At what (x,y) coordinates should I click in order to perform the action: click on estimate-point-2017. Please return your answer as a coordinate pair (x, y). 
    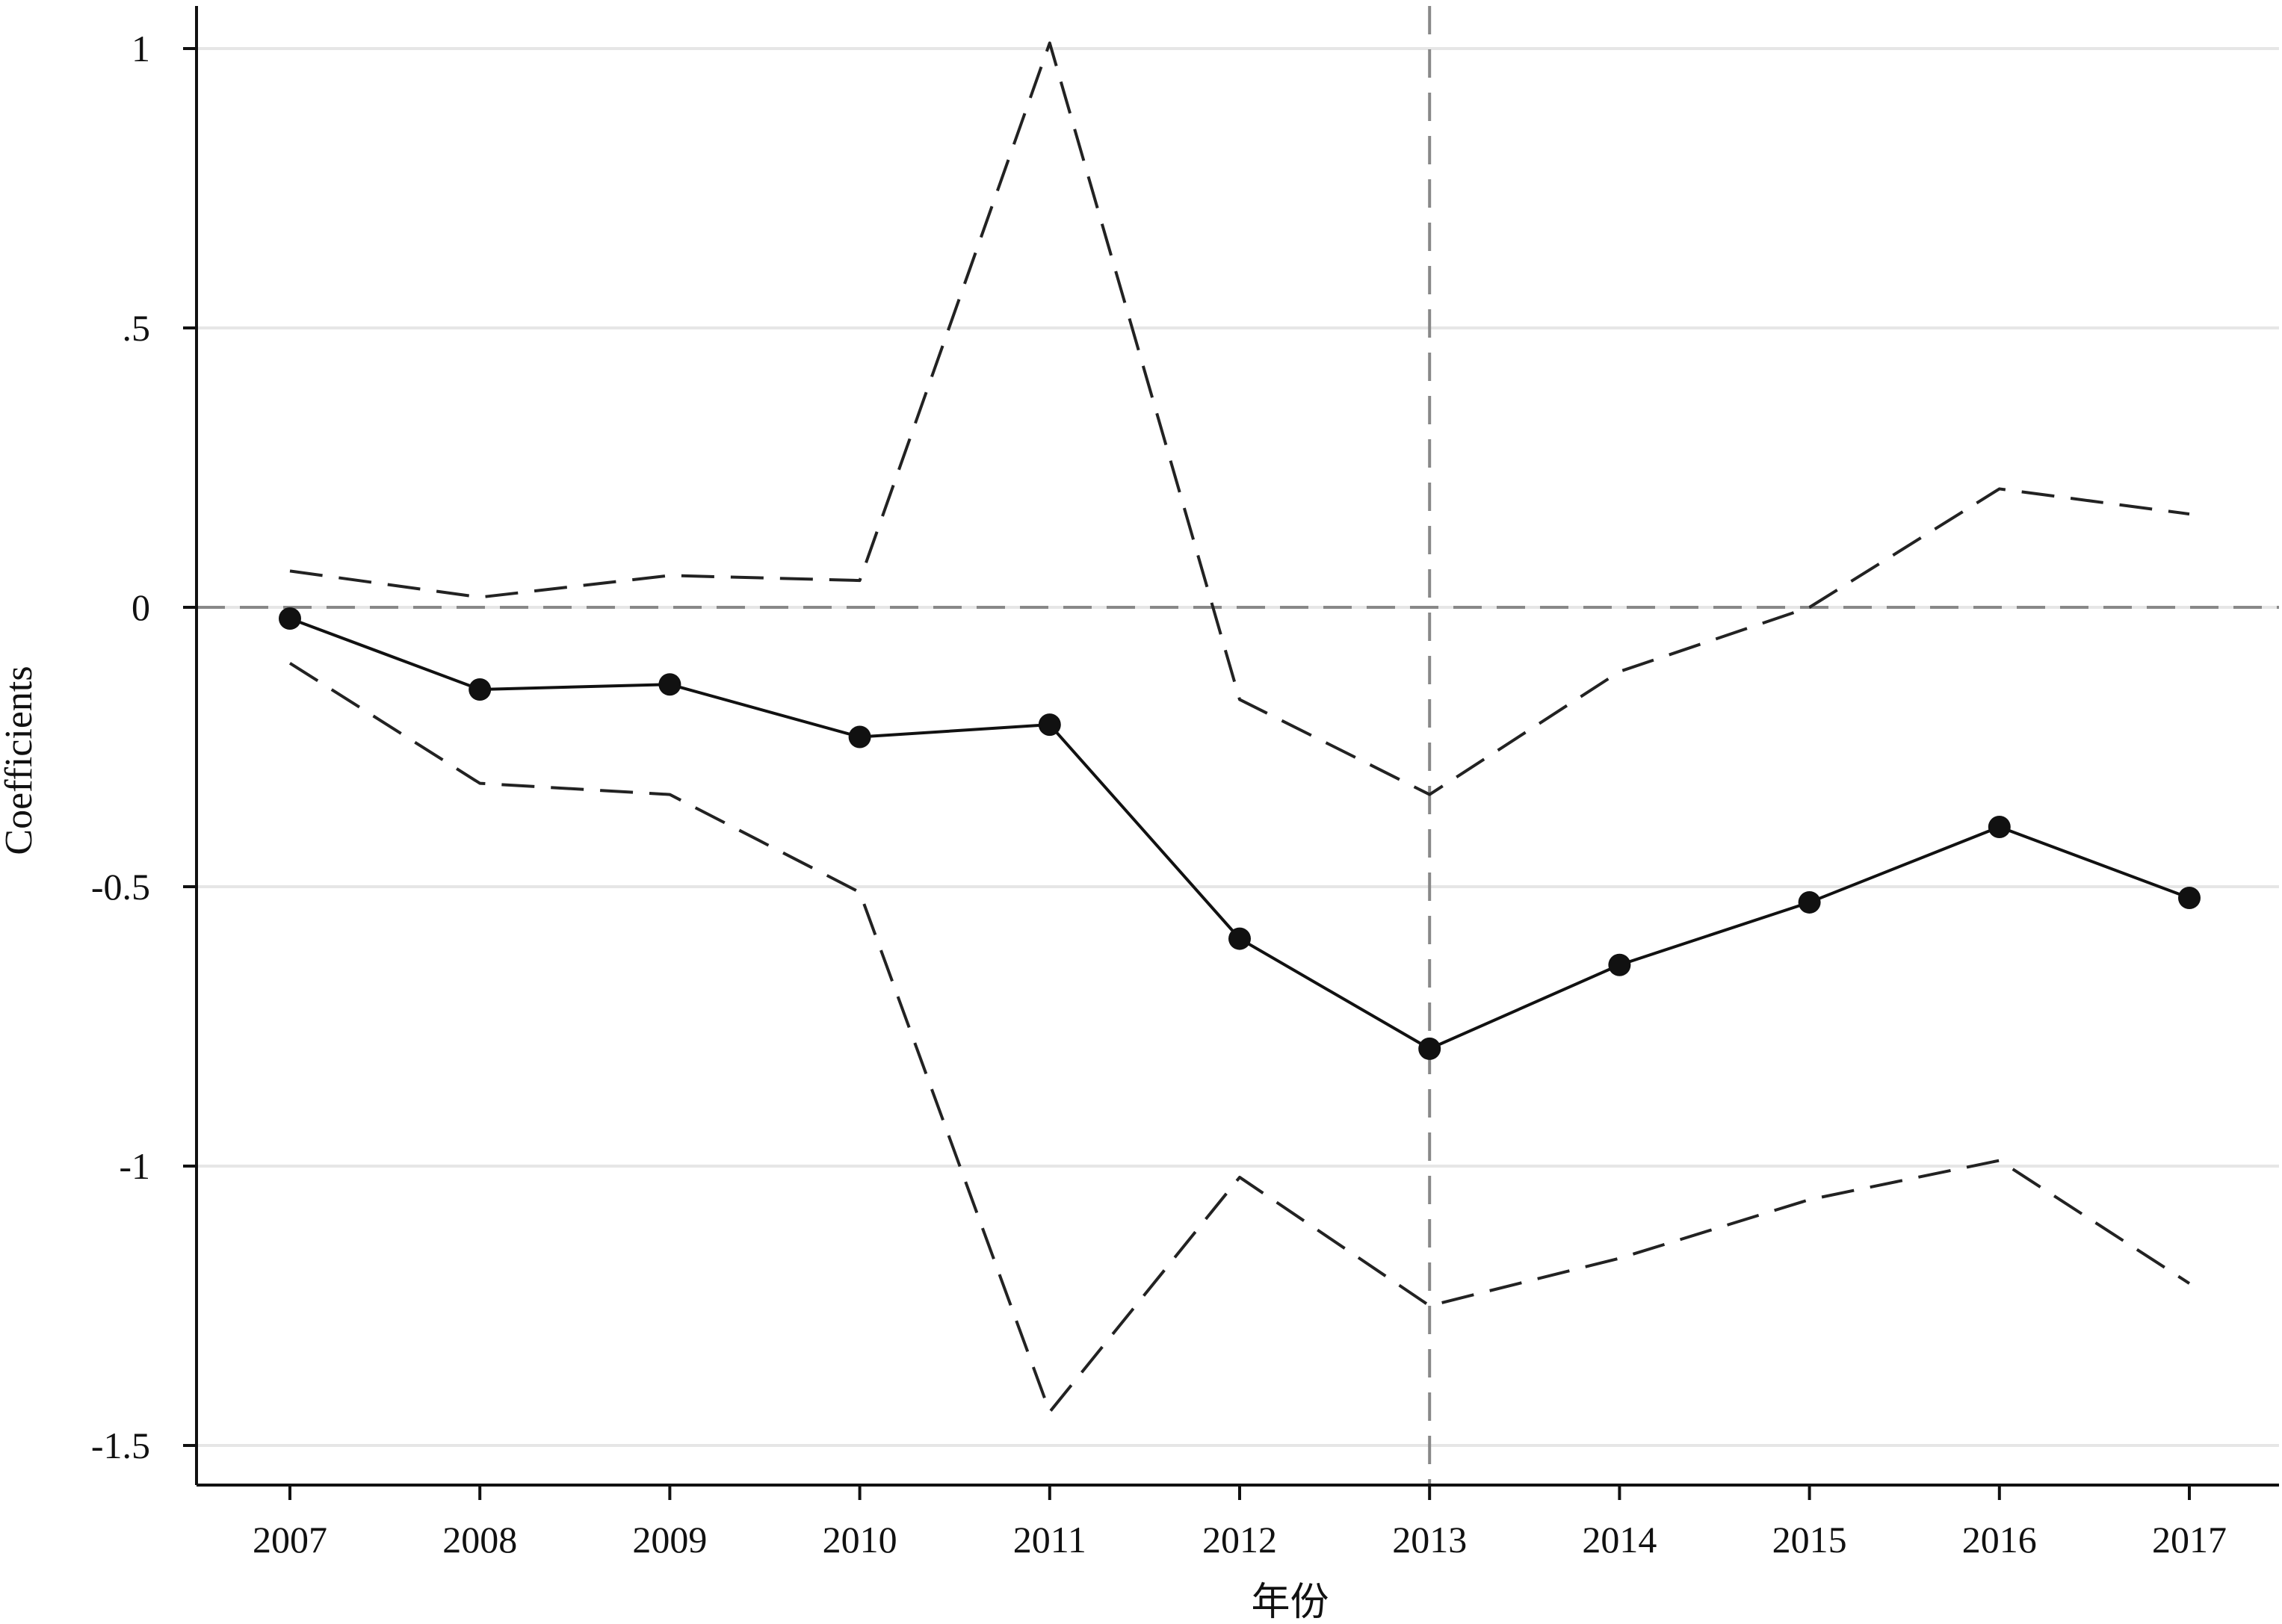
    Looking at the image, I should click on (2189, 897).